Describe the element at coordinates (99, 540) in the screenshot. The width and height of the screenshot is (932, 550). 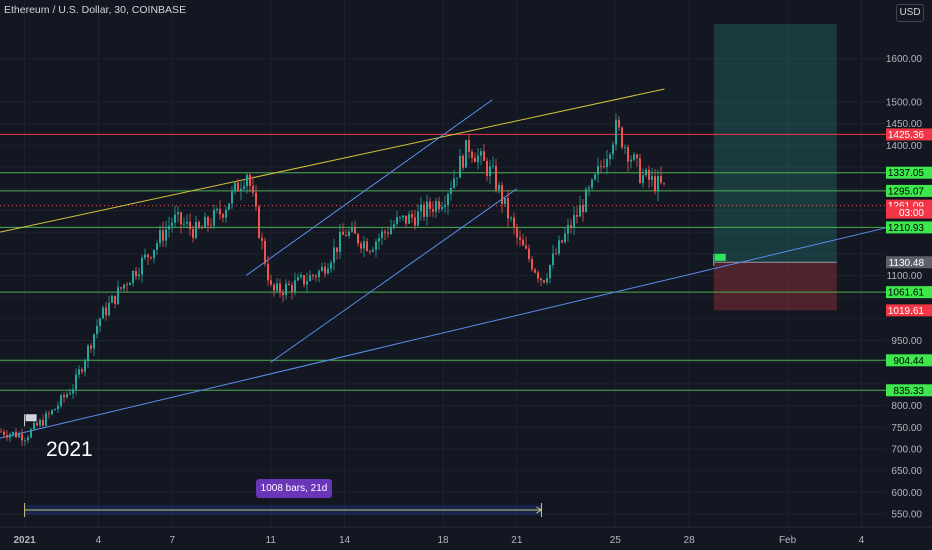
I see `time-tick-label: 4` at that location.